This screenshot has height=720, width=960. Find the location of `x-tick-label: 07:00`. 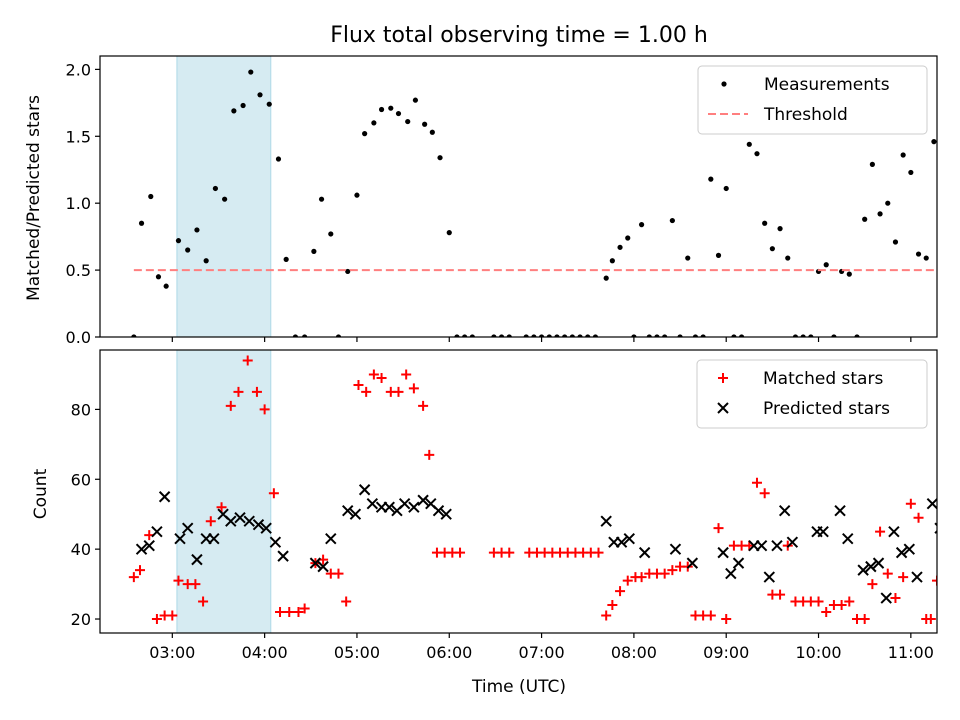

x-tick-label: 07:00 is located at coordinates (542, 652).